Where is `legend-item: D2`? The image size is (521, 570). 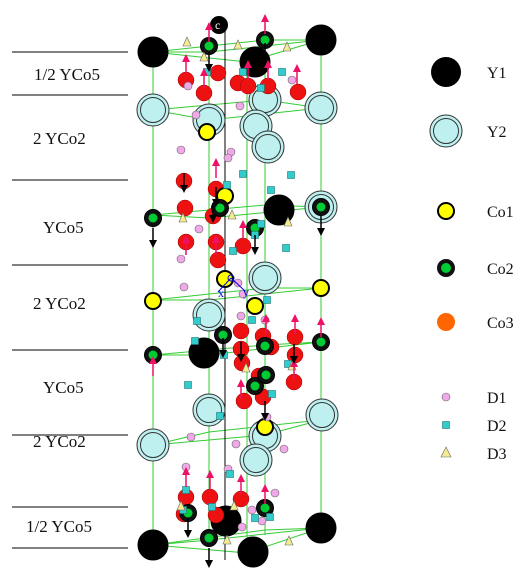
legend-item: D2 is located at coordinates (474, 426).